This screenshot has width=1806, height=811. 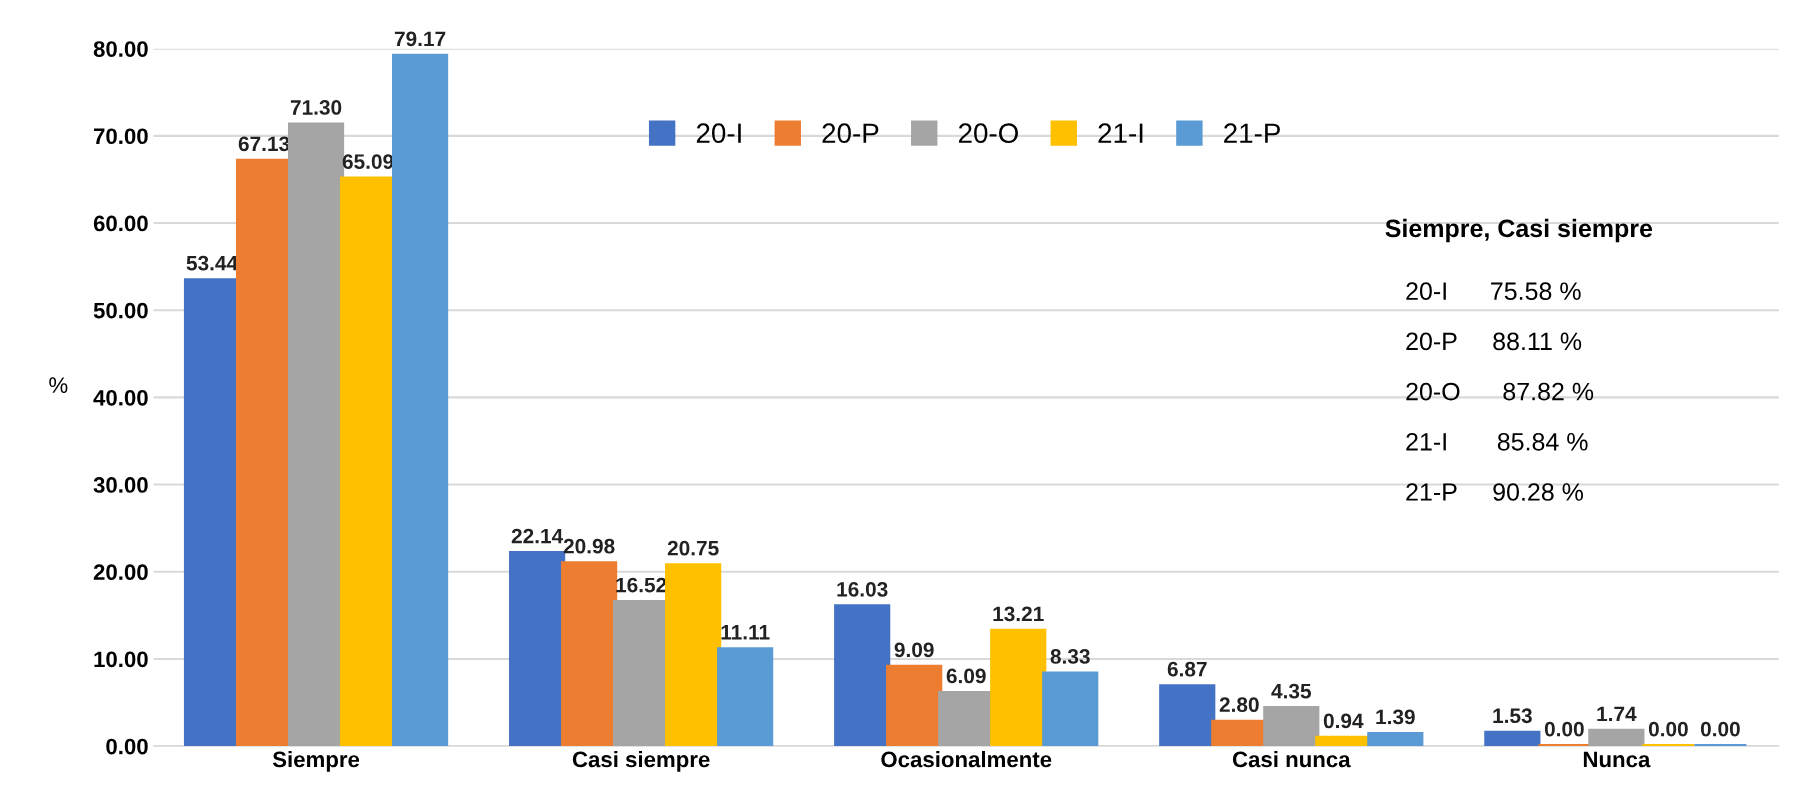 I want to click on data-label: 20.75, so click(x=693, y=548).